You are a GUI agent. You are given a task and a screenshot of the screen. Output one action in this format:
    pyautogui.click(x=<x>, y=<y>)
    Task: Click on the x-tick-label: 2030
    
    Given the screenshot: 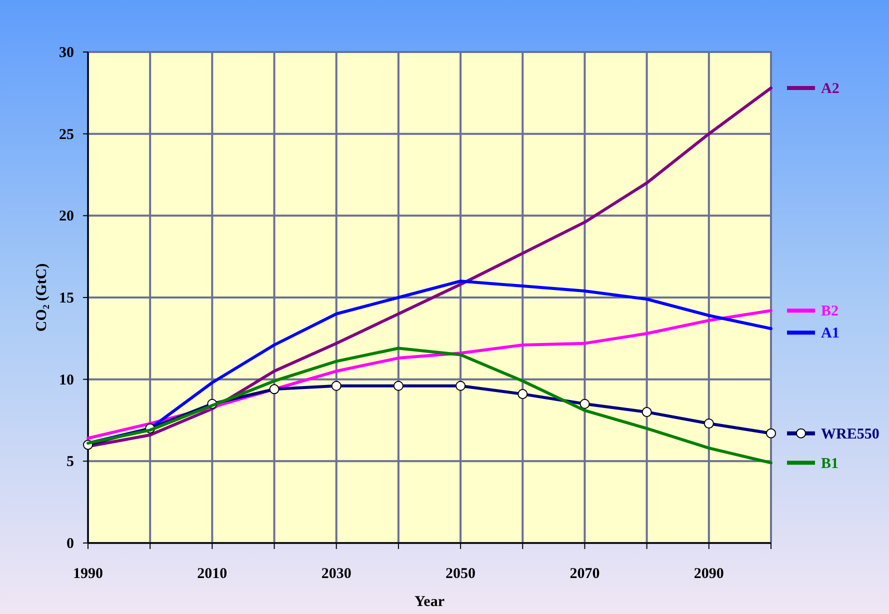 What is the action you would take?
    pyautogui.click(x=336, y=574)
    